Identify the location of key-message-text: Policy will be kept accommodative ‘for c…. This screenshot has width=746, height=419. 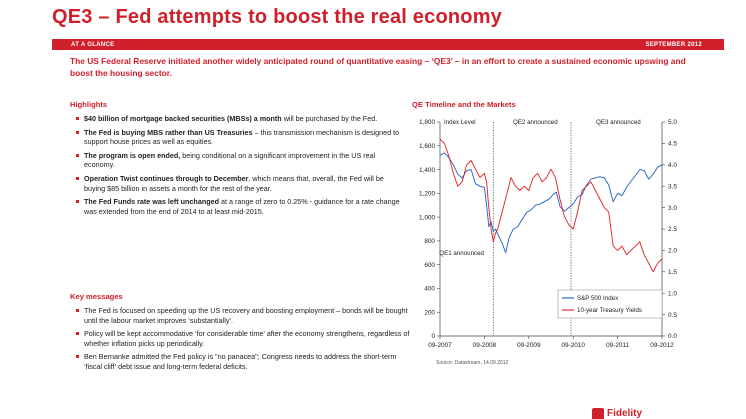
(247, 338).